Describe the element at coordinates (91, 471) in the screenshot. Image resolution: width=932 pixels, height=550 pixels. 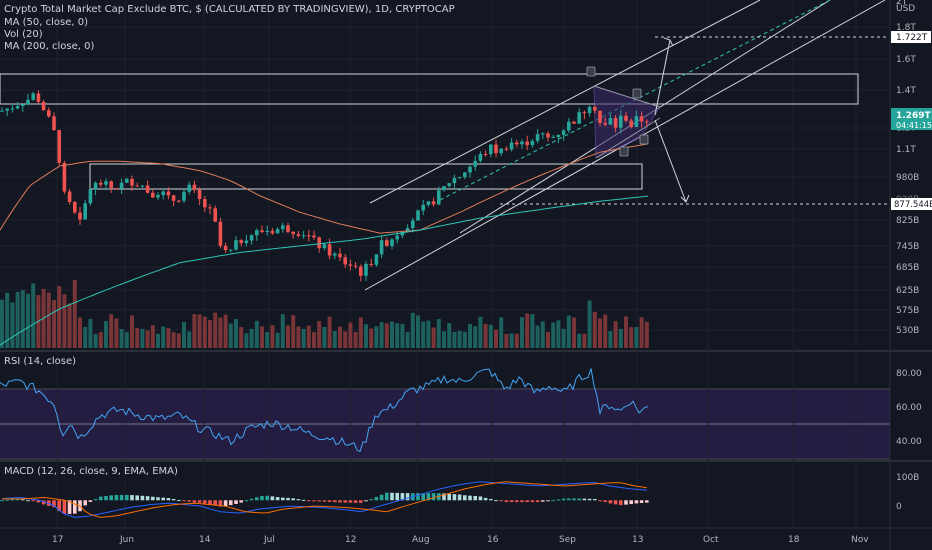
I see `macd-legend: MACD (12, 26, close, 9, EMA, EMA)` at that location.